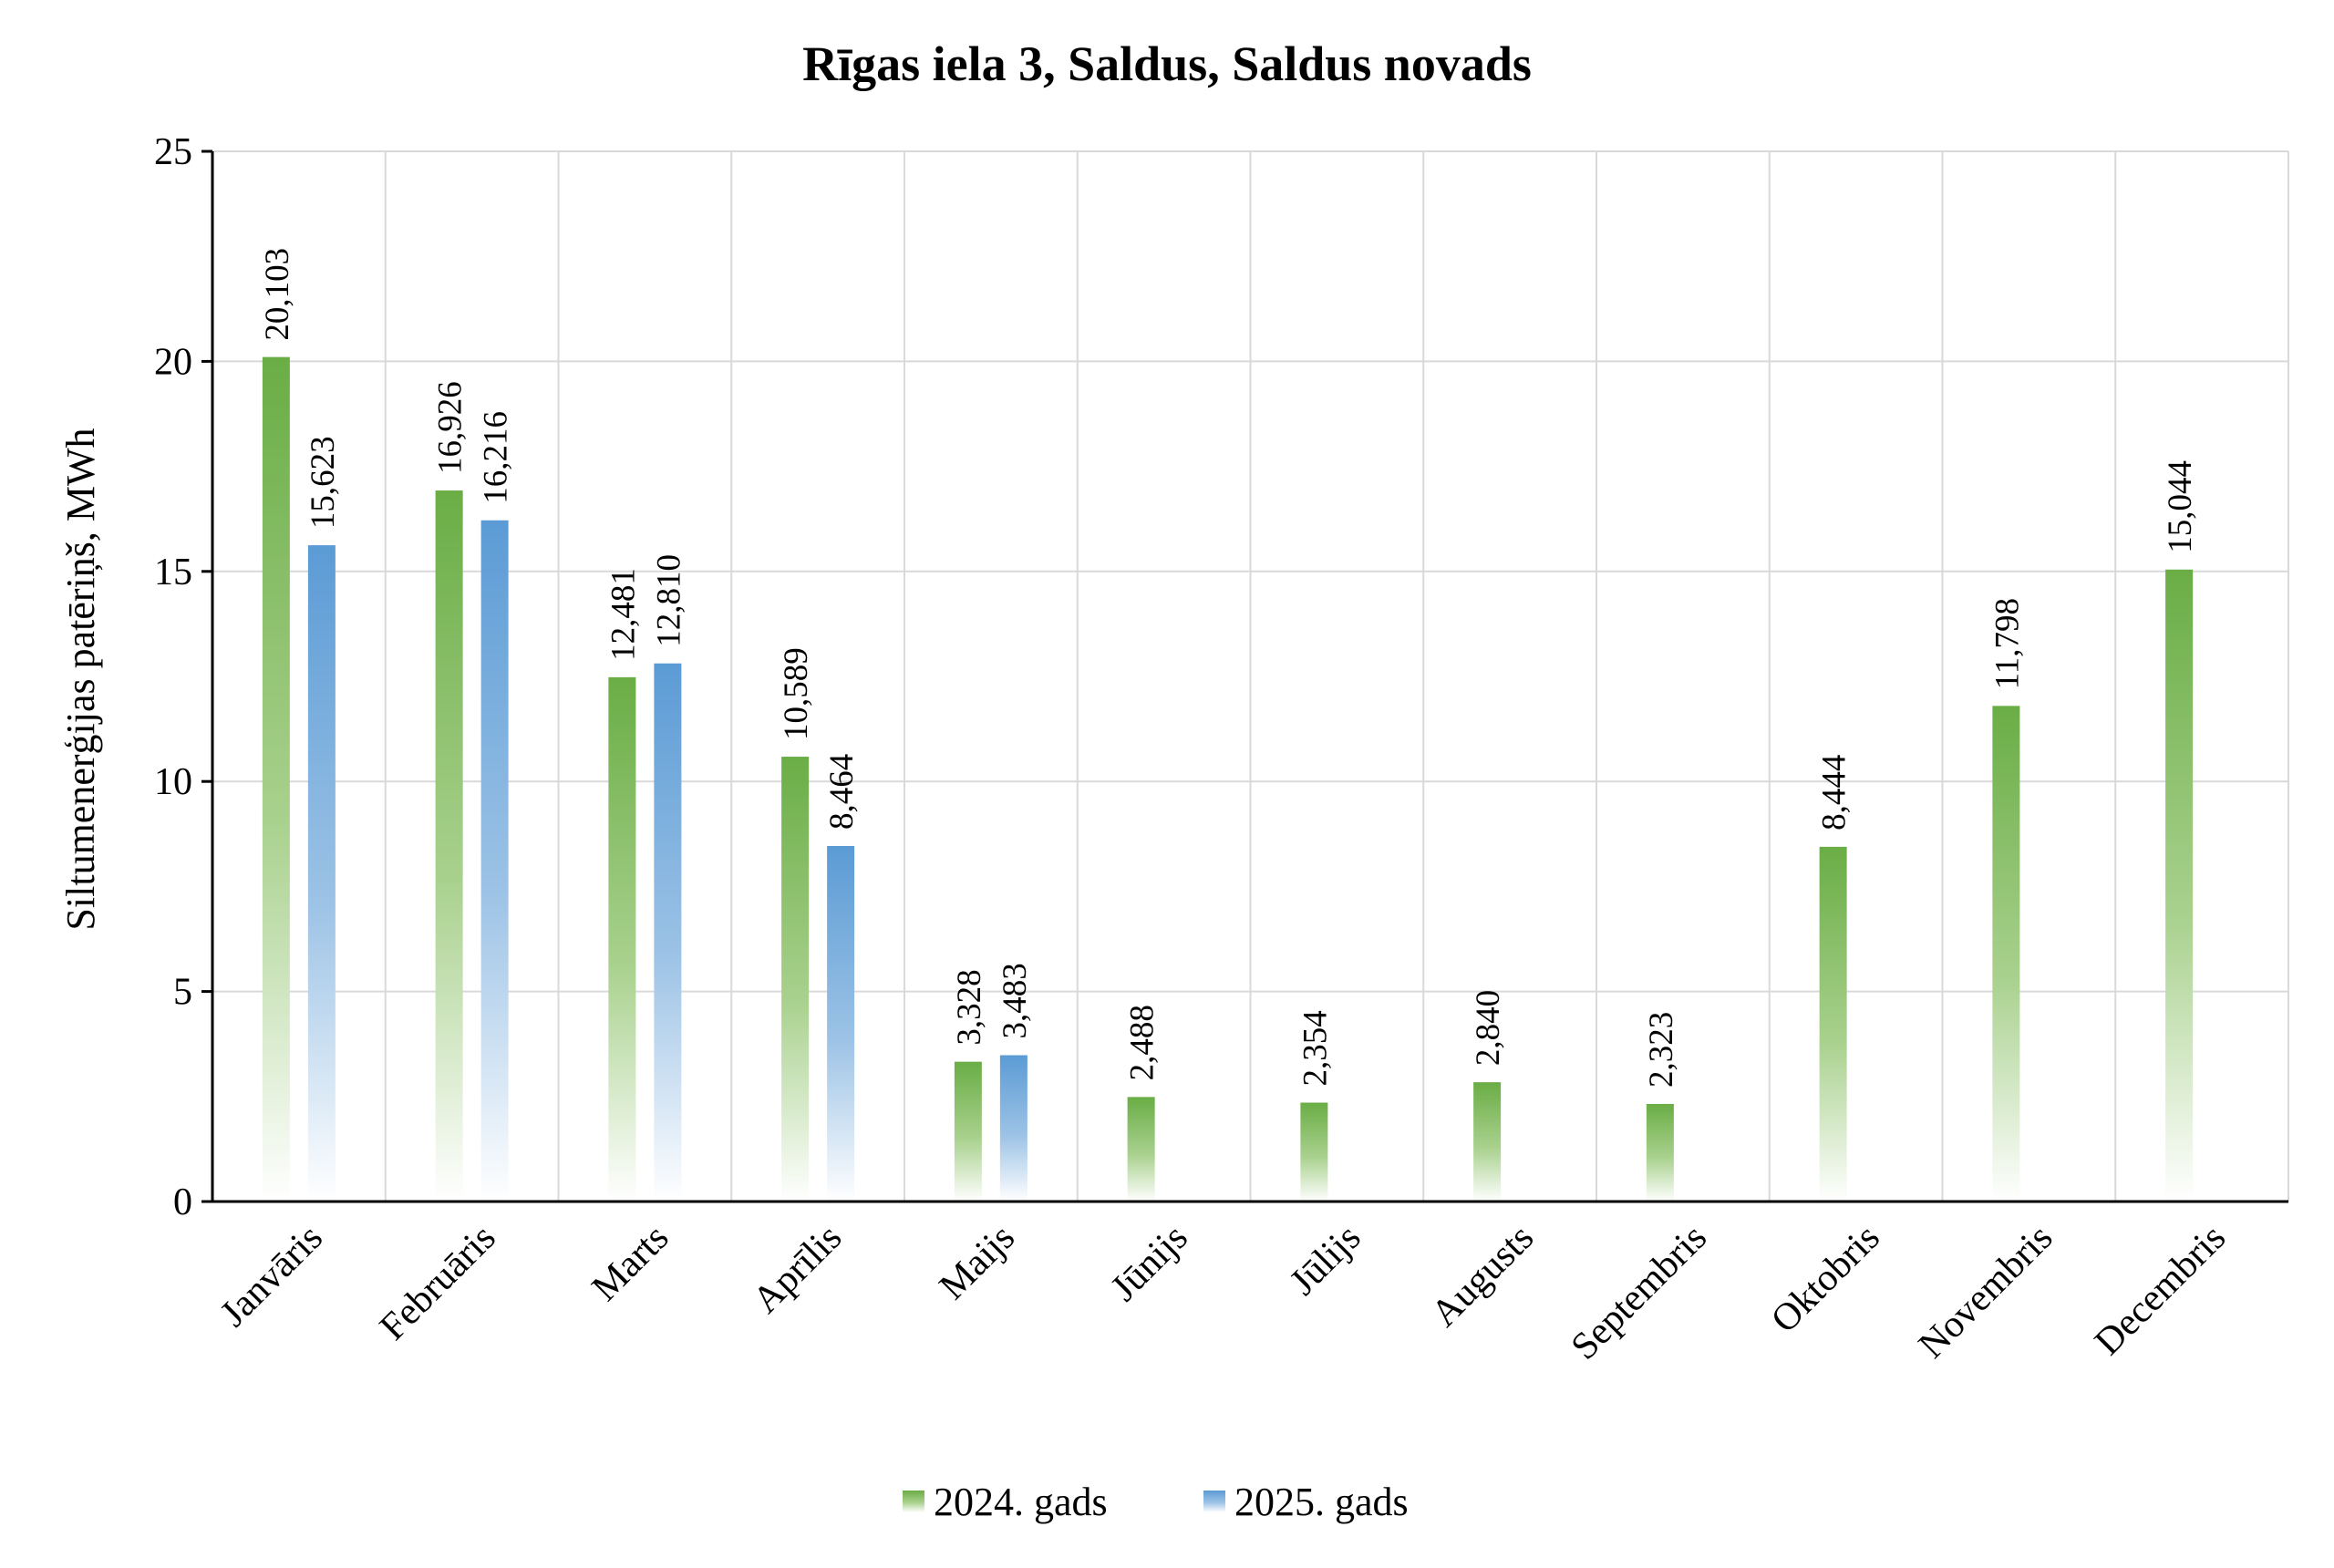 Image resolution: width=2334 pixels, height=1568 pixels. Describe the element at coordinates (182, 1202) in the screenshot. I see `y-tick-label: 0` at that location.